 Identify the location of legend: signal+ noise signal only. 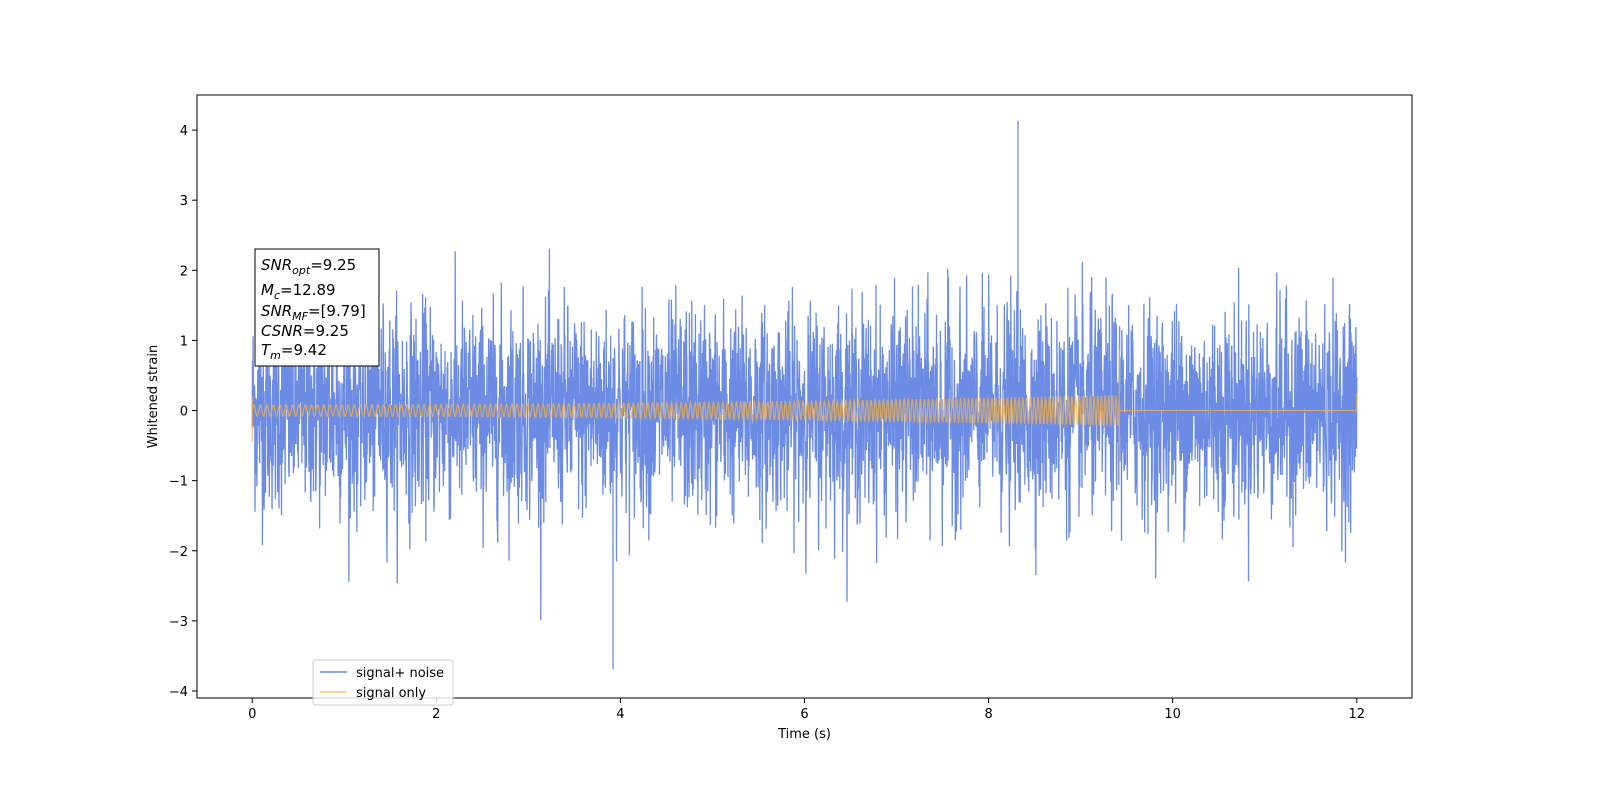
(383, 682).